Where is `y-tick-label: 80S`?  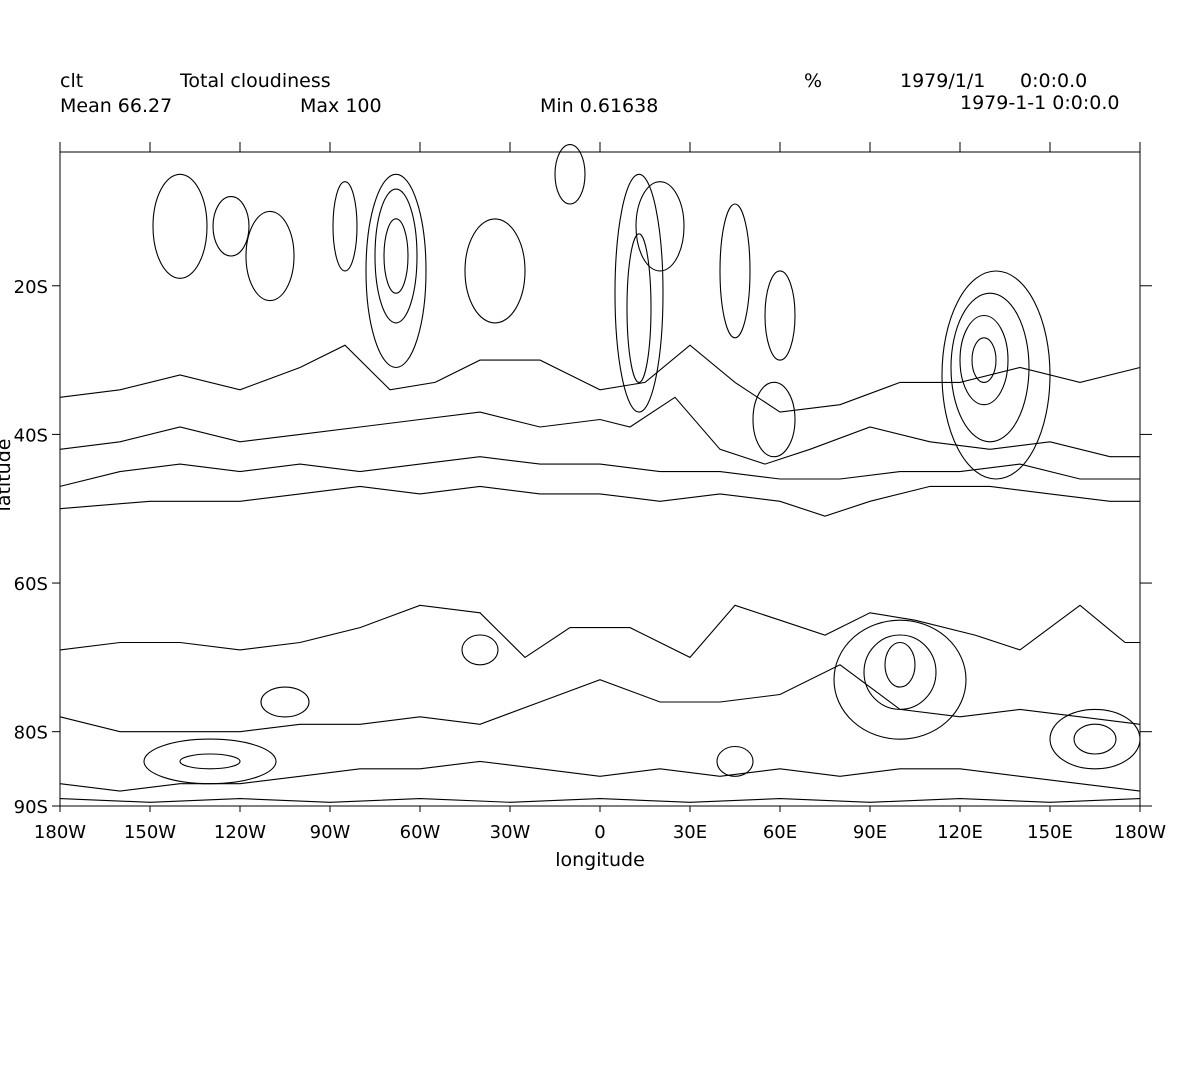 y-tick-label: 80S is located at coordinates (31, 733).